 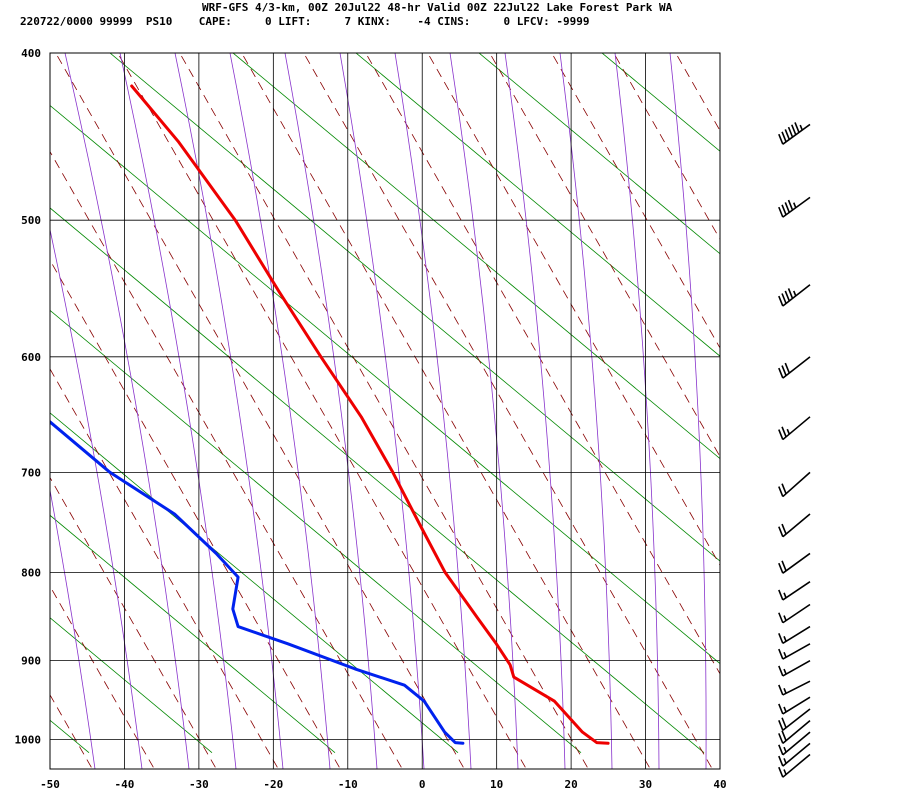 I want to click on temperature-tick-label: 0, so click(x=422, y=784).